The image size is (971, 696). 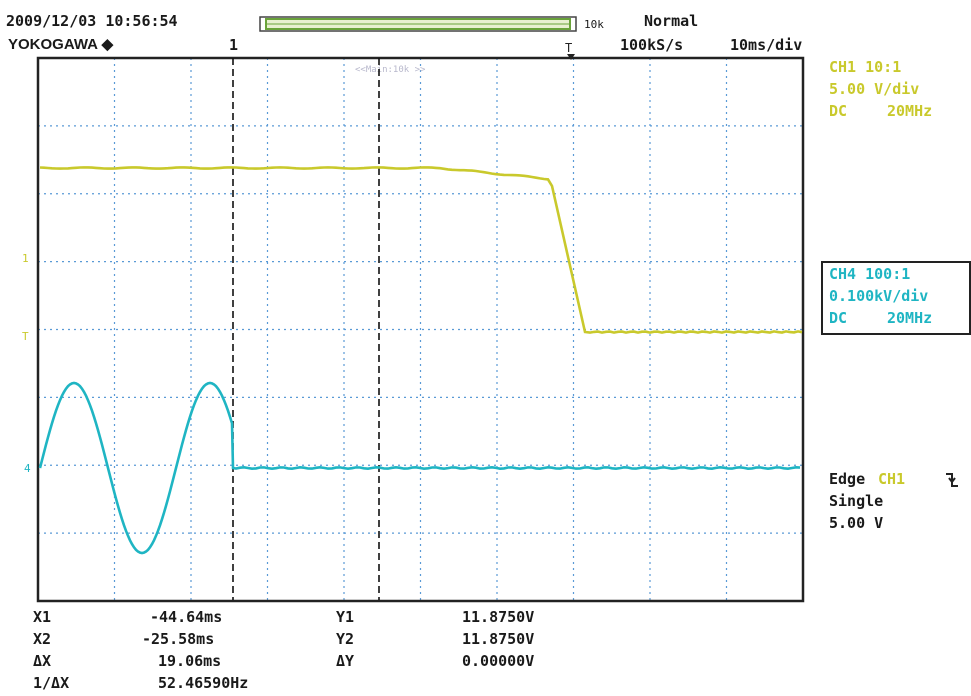 What do you see at coordinates (51, 683) in the screenshot?
I see `inv-dx-label: 1/ΔX` at bounding box center [51, 683].